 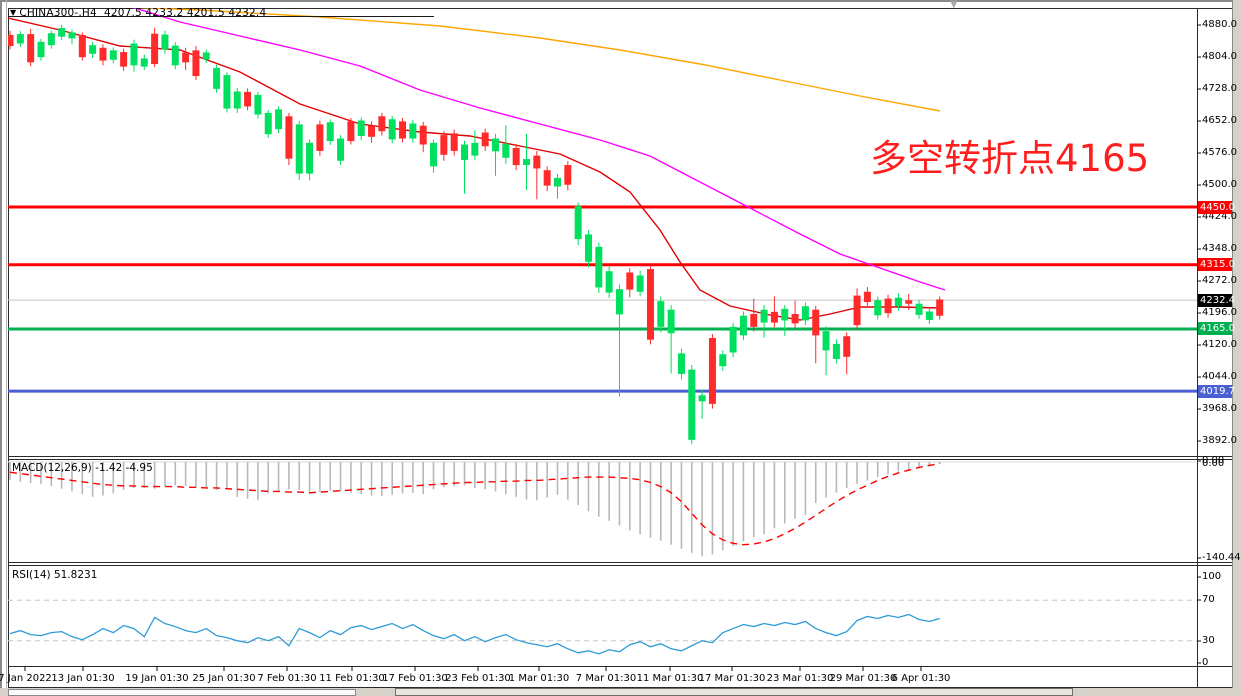 I want to click on date-label: 29 Mar 01:30, so click(x=863, y=678).